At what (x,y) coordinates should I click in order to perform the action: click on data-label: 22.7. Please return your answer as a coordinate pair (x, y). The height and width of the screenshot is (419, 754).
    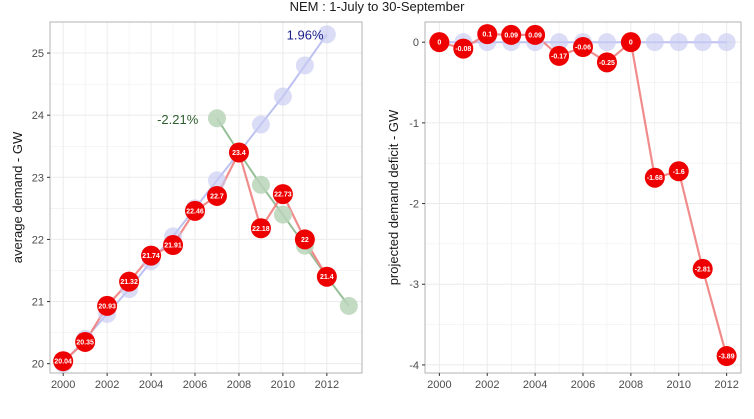
    Looking at the image, I should click on (217, 196).